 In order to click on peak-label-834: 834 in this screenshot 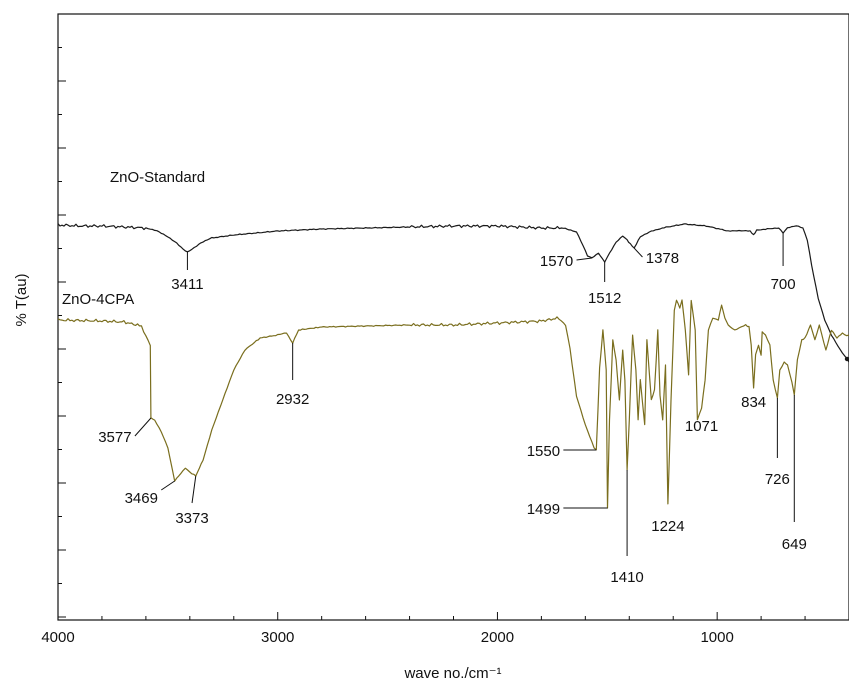, I will do `click(753, 402)`.